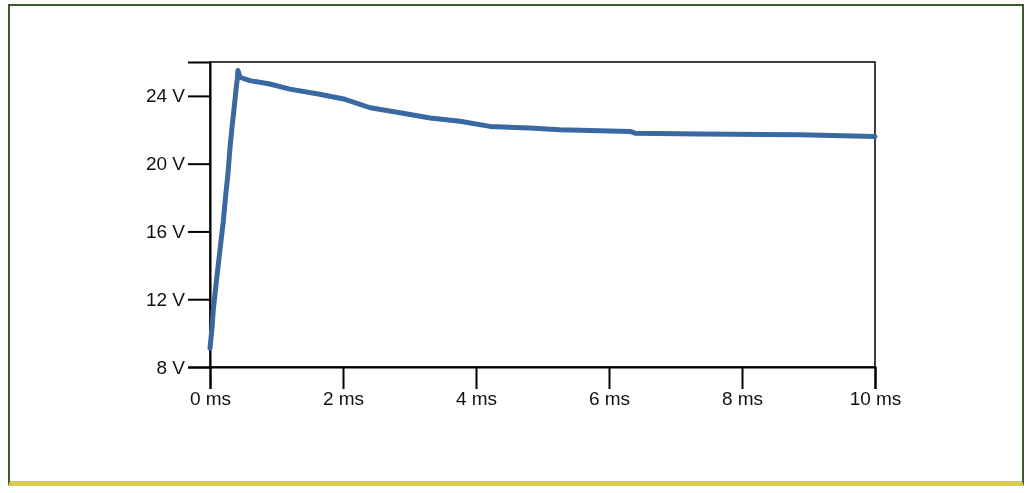  Describe the element at coordinates (742, 399) in the screenshot. I see `x-tick-label: 8 ms` at that location.